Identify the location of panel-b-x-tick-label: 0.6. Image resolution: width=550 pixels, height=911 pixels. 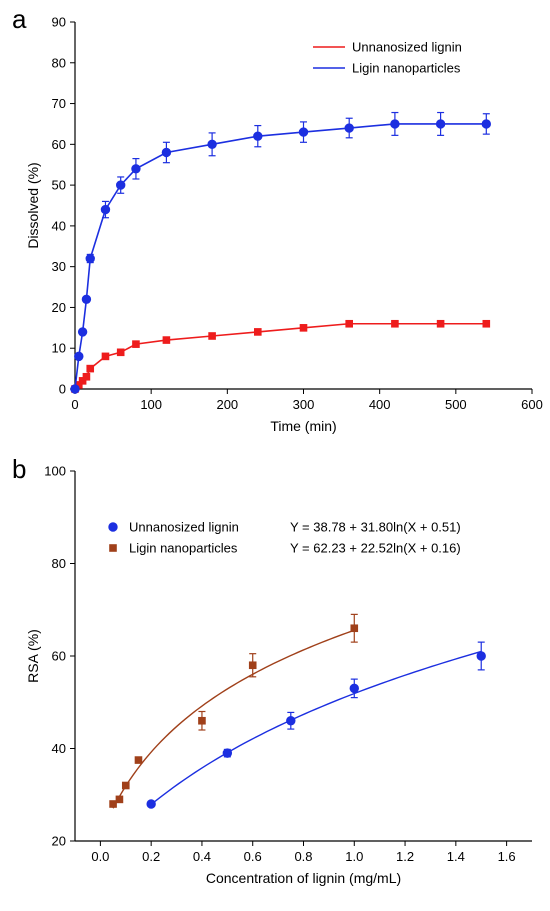
(253, 856).